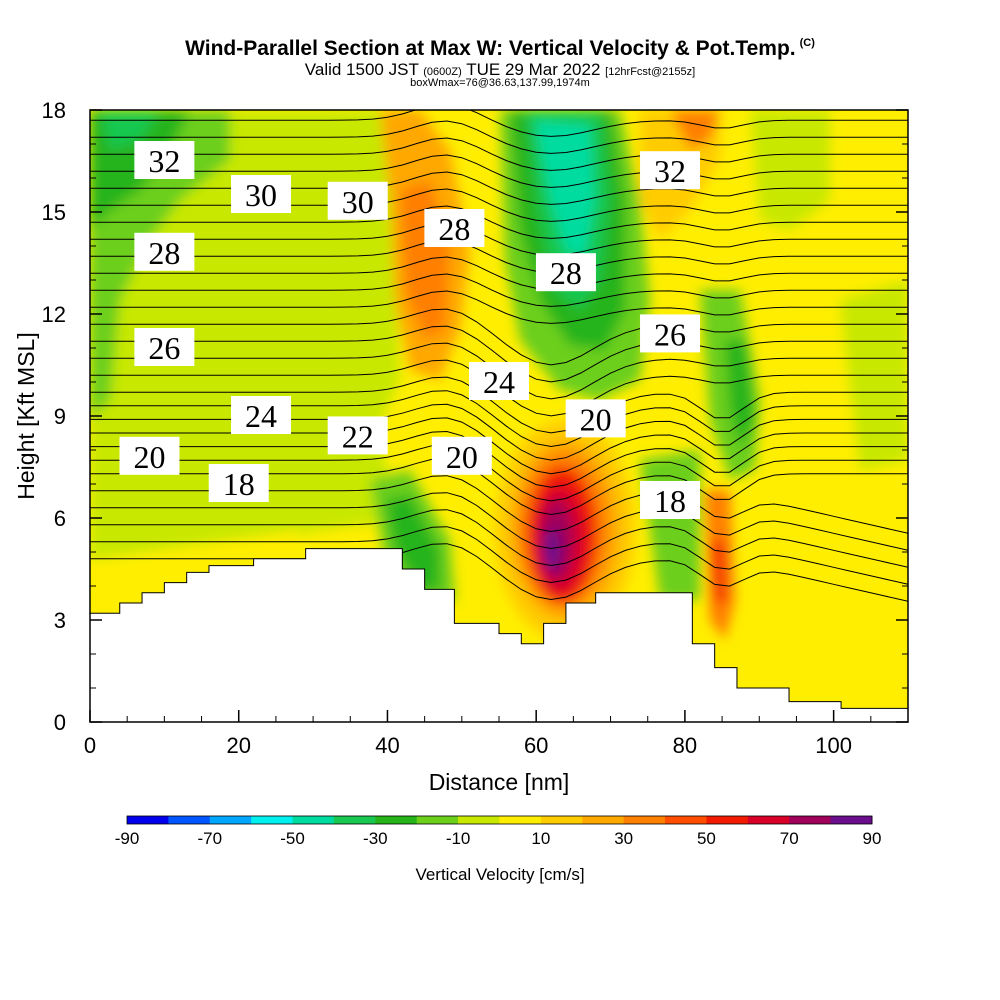 Image resolution: width=1000 pixels, height=1000 pixels. Describe the element at coordinates (60, 722) in the screenshot. I see `y-tick-label: 0` at that location.